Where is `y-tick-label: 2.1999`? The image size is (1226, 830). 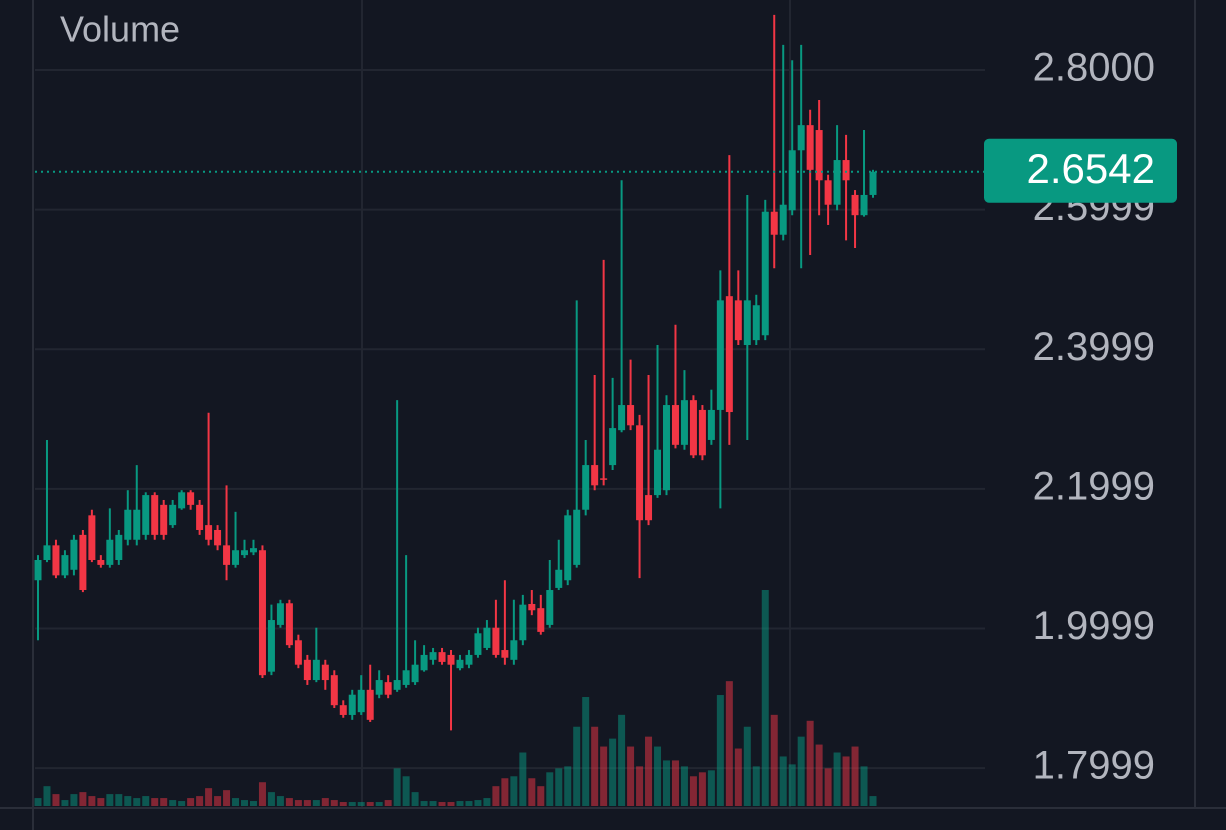
y-tick-label: 2.1999 is located at coordinates (1094, 486).